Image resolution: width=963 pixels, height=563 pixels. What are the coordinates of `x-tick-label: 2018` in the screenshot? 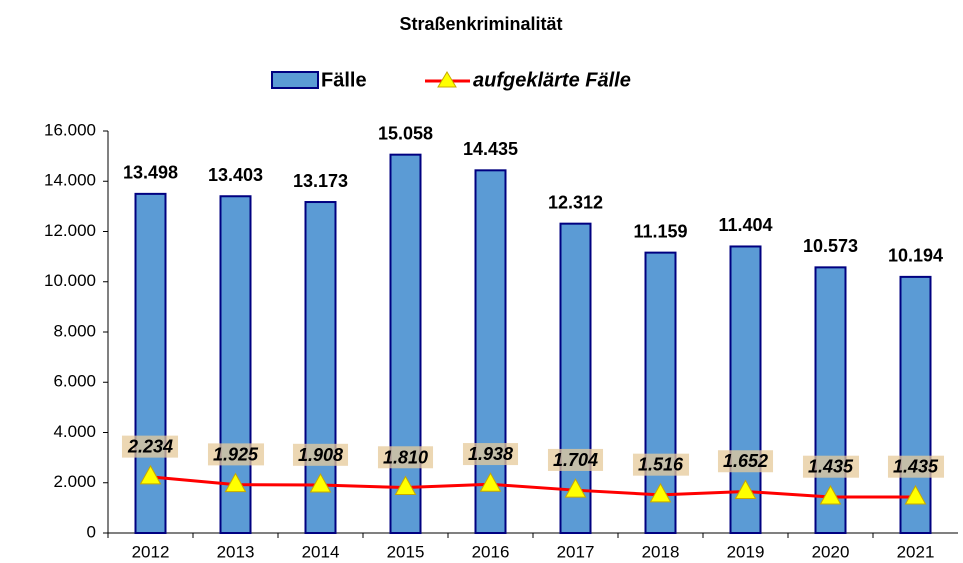 It's located at (661, 551).